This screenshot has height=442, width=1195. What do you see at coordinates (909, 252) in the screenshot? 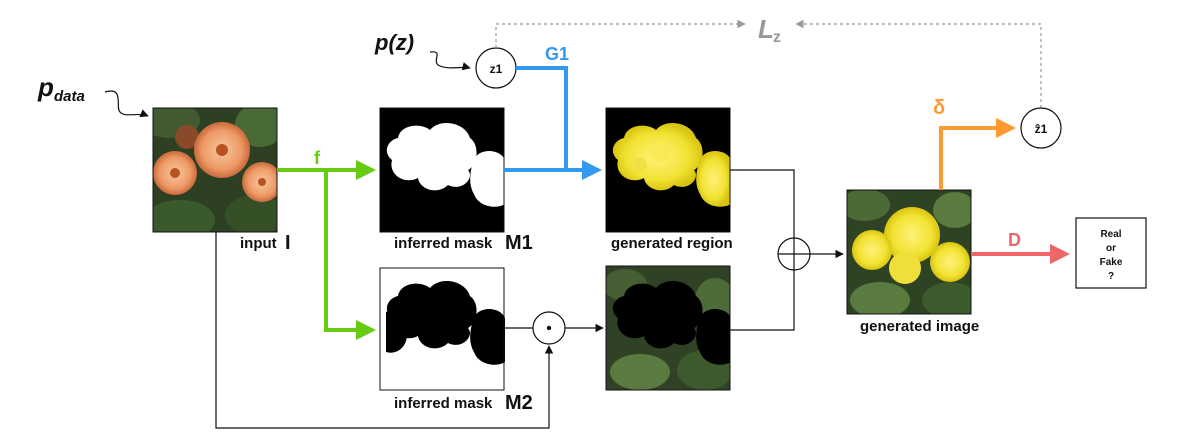
I see `generated-image` at bounding box center [909, 252].